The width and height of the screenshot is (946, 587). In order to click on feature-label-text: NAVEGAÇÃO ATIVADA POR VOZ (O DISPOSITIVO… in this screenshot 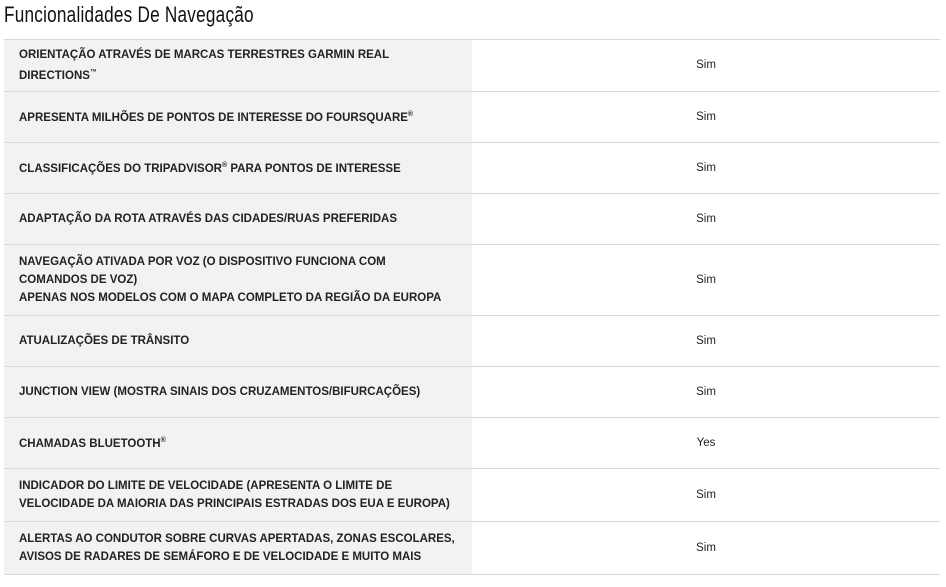, I will do `click(202, 270)`.